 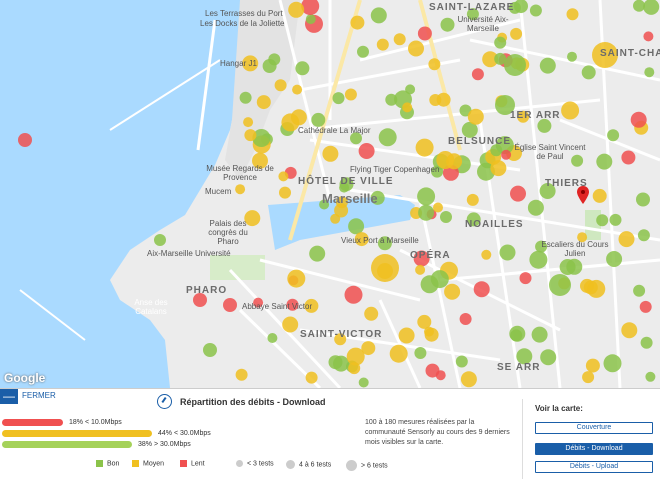 What do you see at coordinates (341, 334) in the screenshot?
I see `district-label: SAINT-VICTOR` at bounding box center [341, 334].